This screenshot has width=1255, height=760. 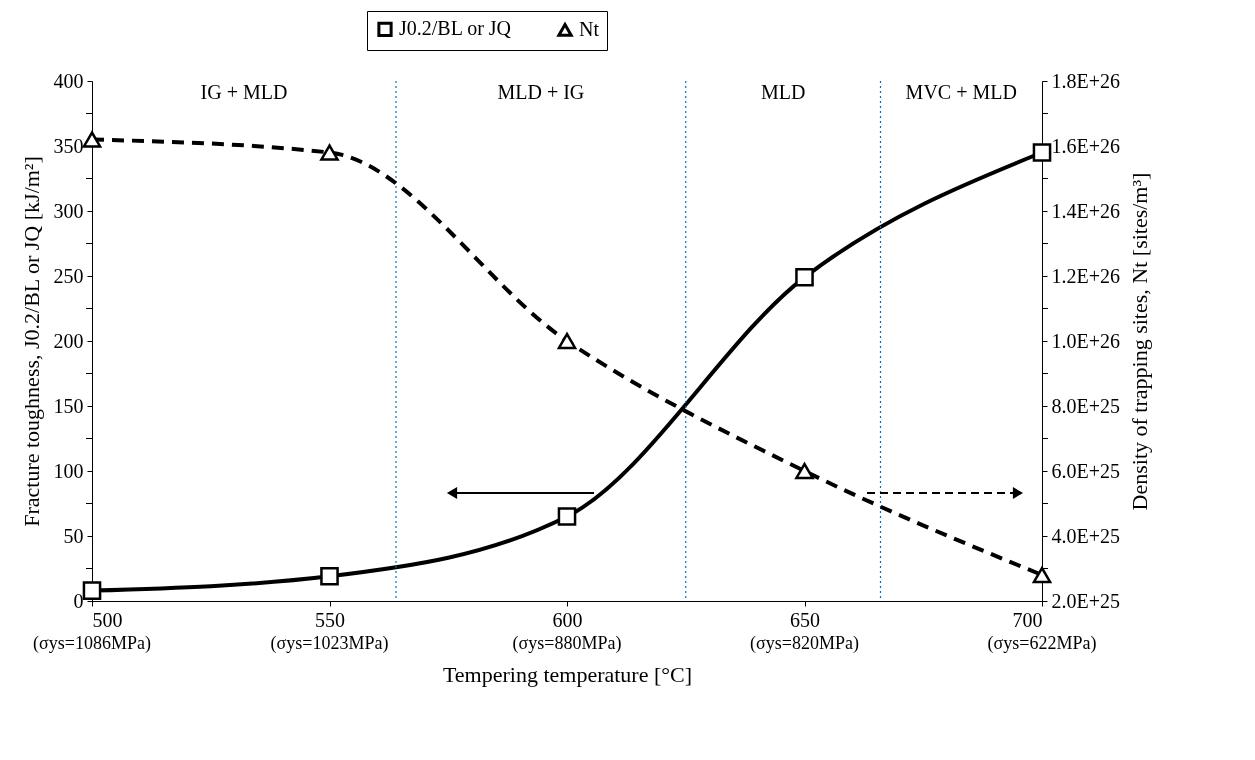 I want to click on x-tick-label: 600, so click(x=567, y=619).